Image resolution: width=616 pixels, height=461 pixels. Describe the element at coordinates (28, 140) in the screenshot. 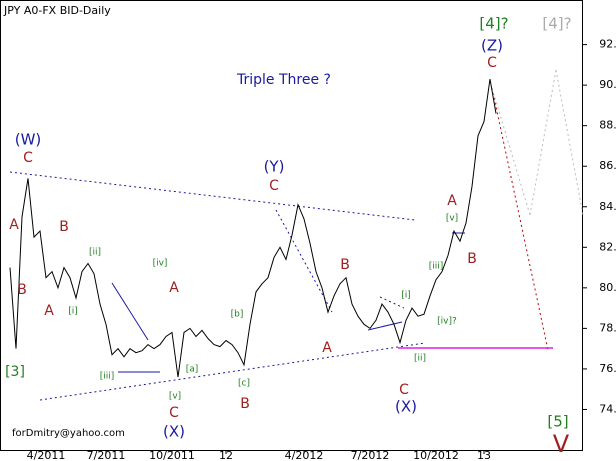

I see `wave-label: (W)` at that location.